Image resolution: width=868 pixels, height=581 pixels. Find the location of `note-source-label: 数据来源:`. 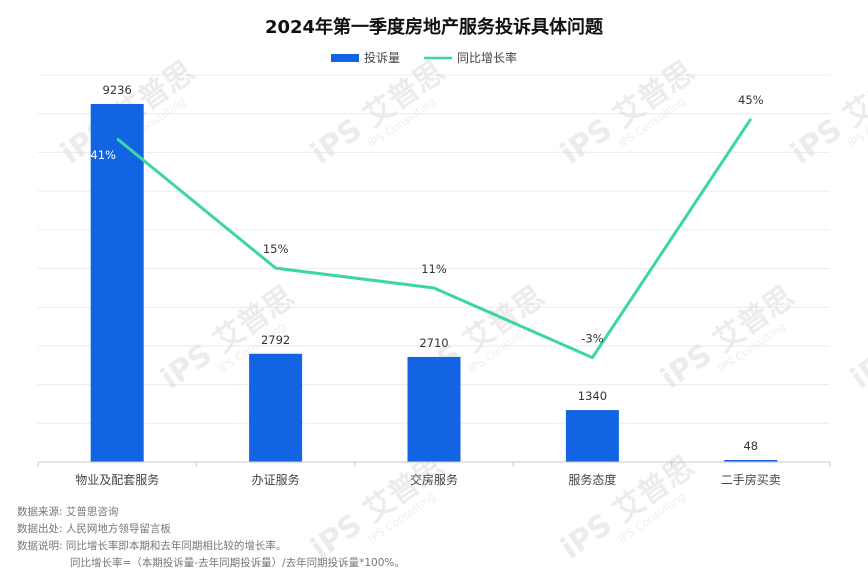

note-source-label: 数据来源: is located at coordinates (40, 512).